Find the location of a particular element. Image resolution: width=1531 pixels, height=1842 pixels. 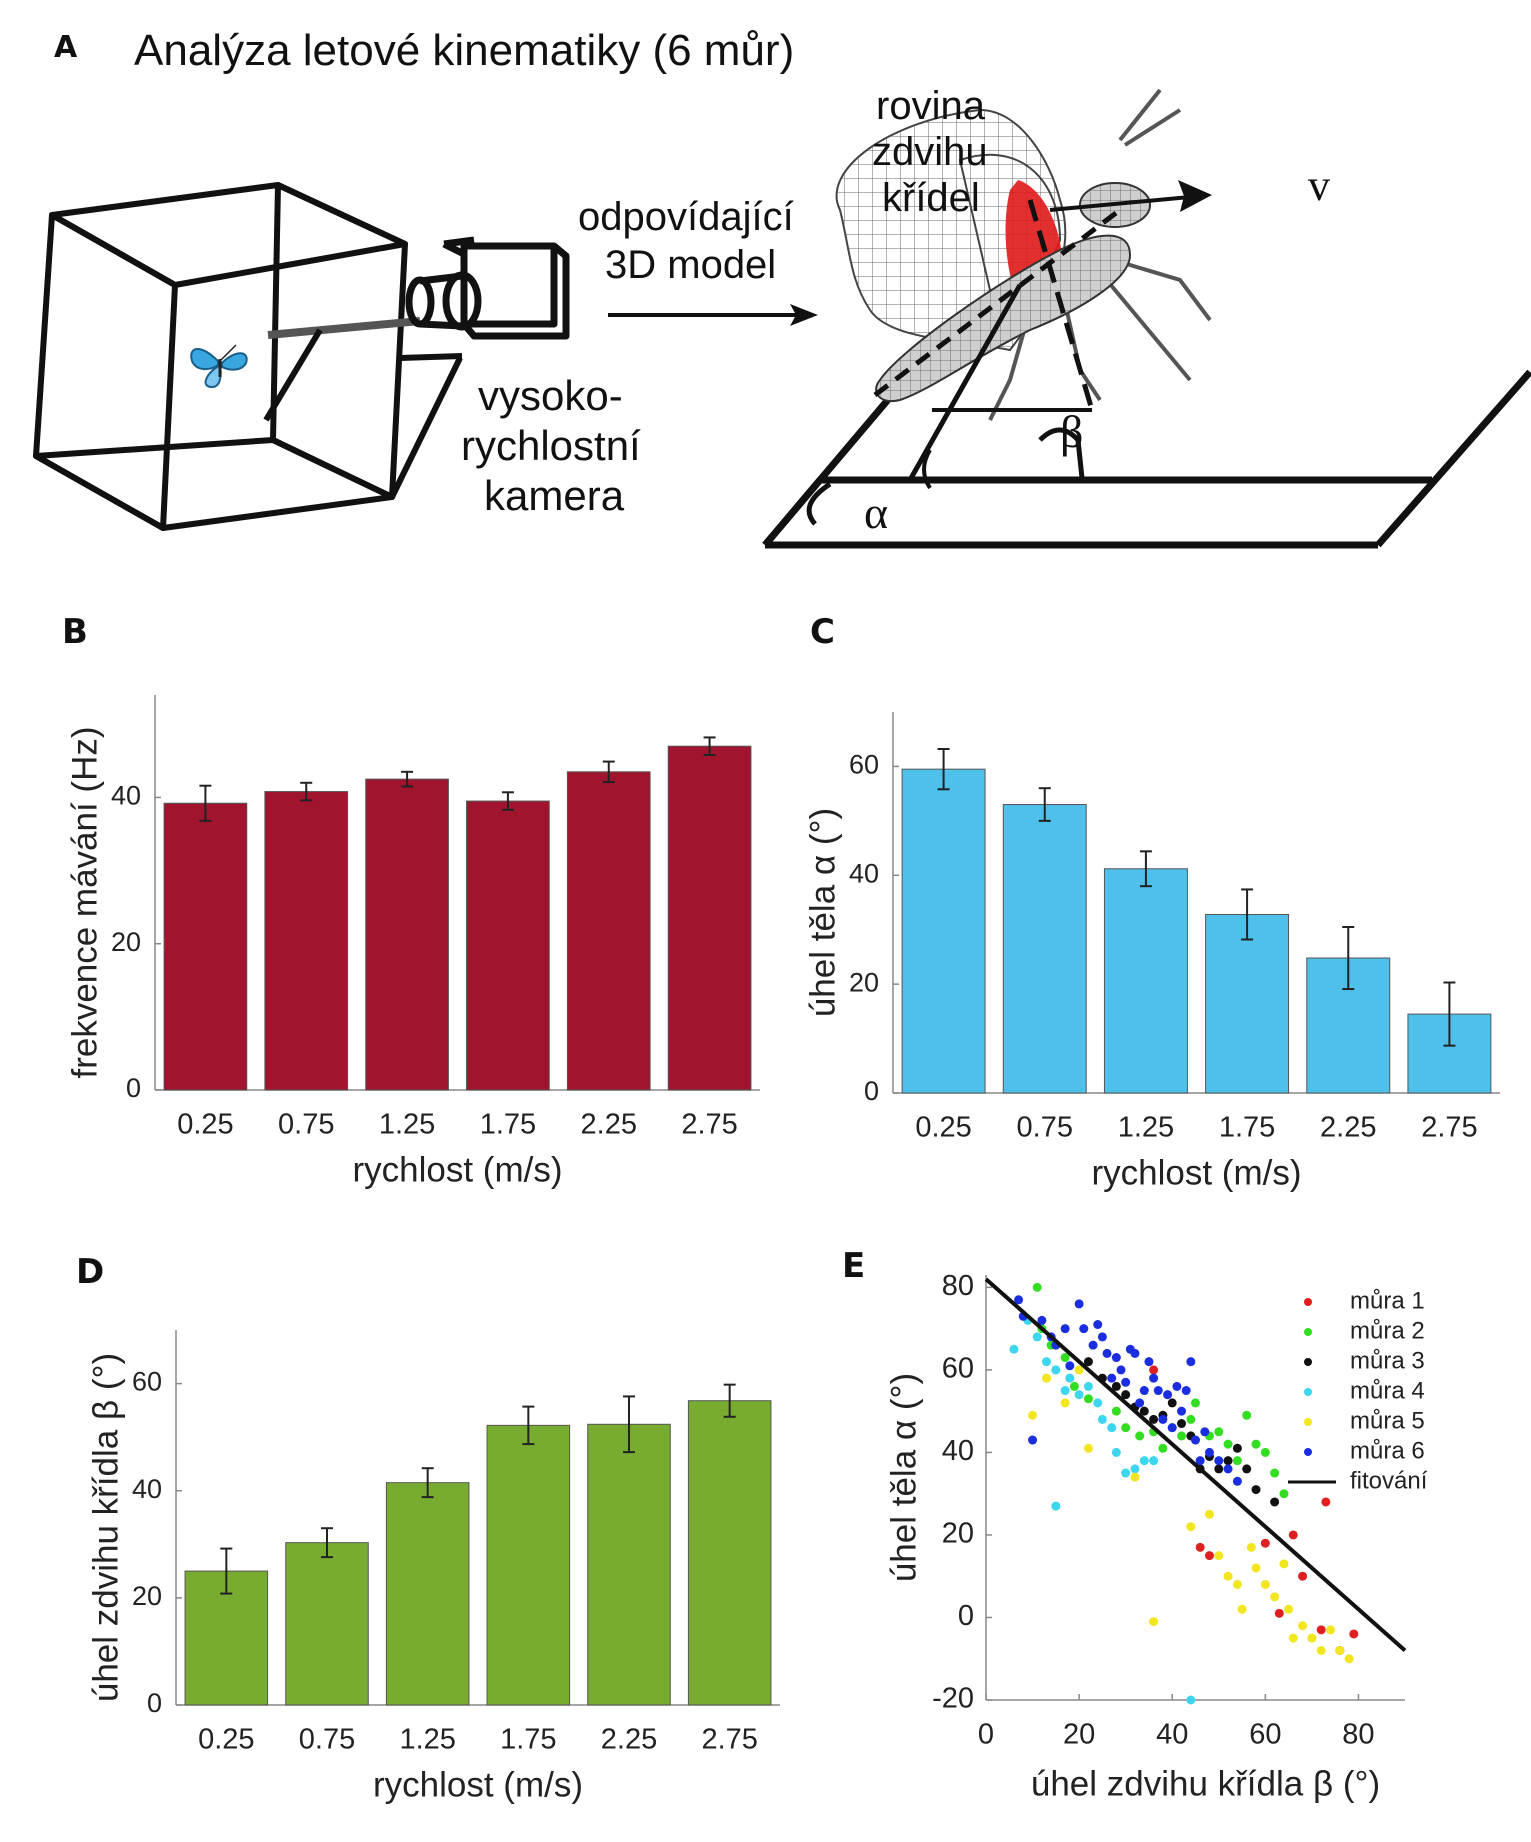

chart-e-ytick-label: 40 is located at coordinates (958, 1451).